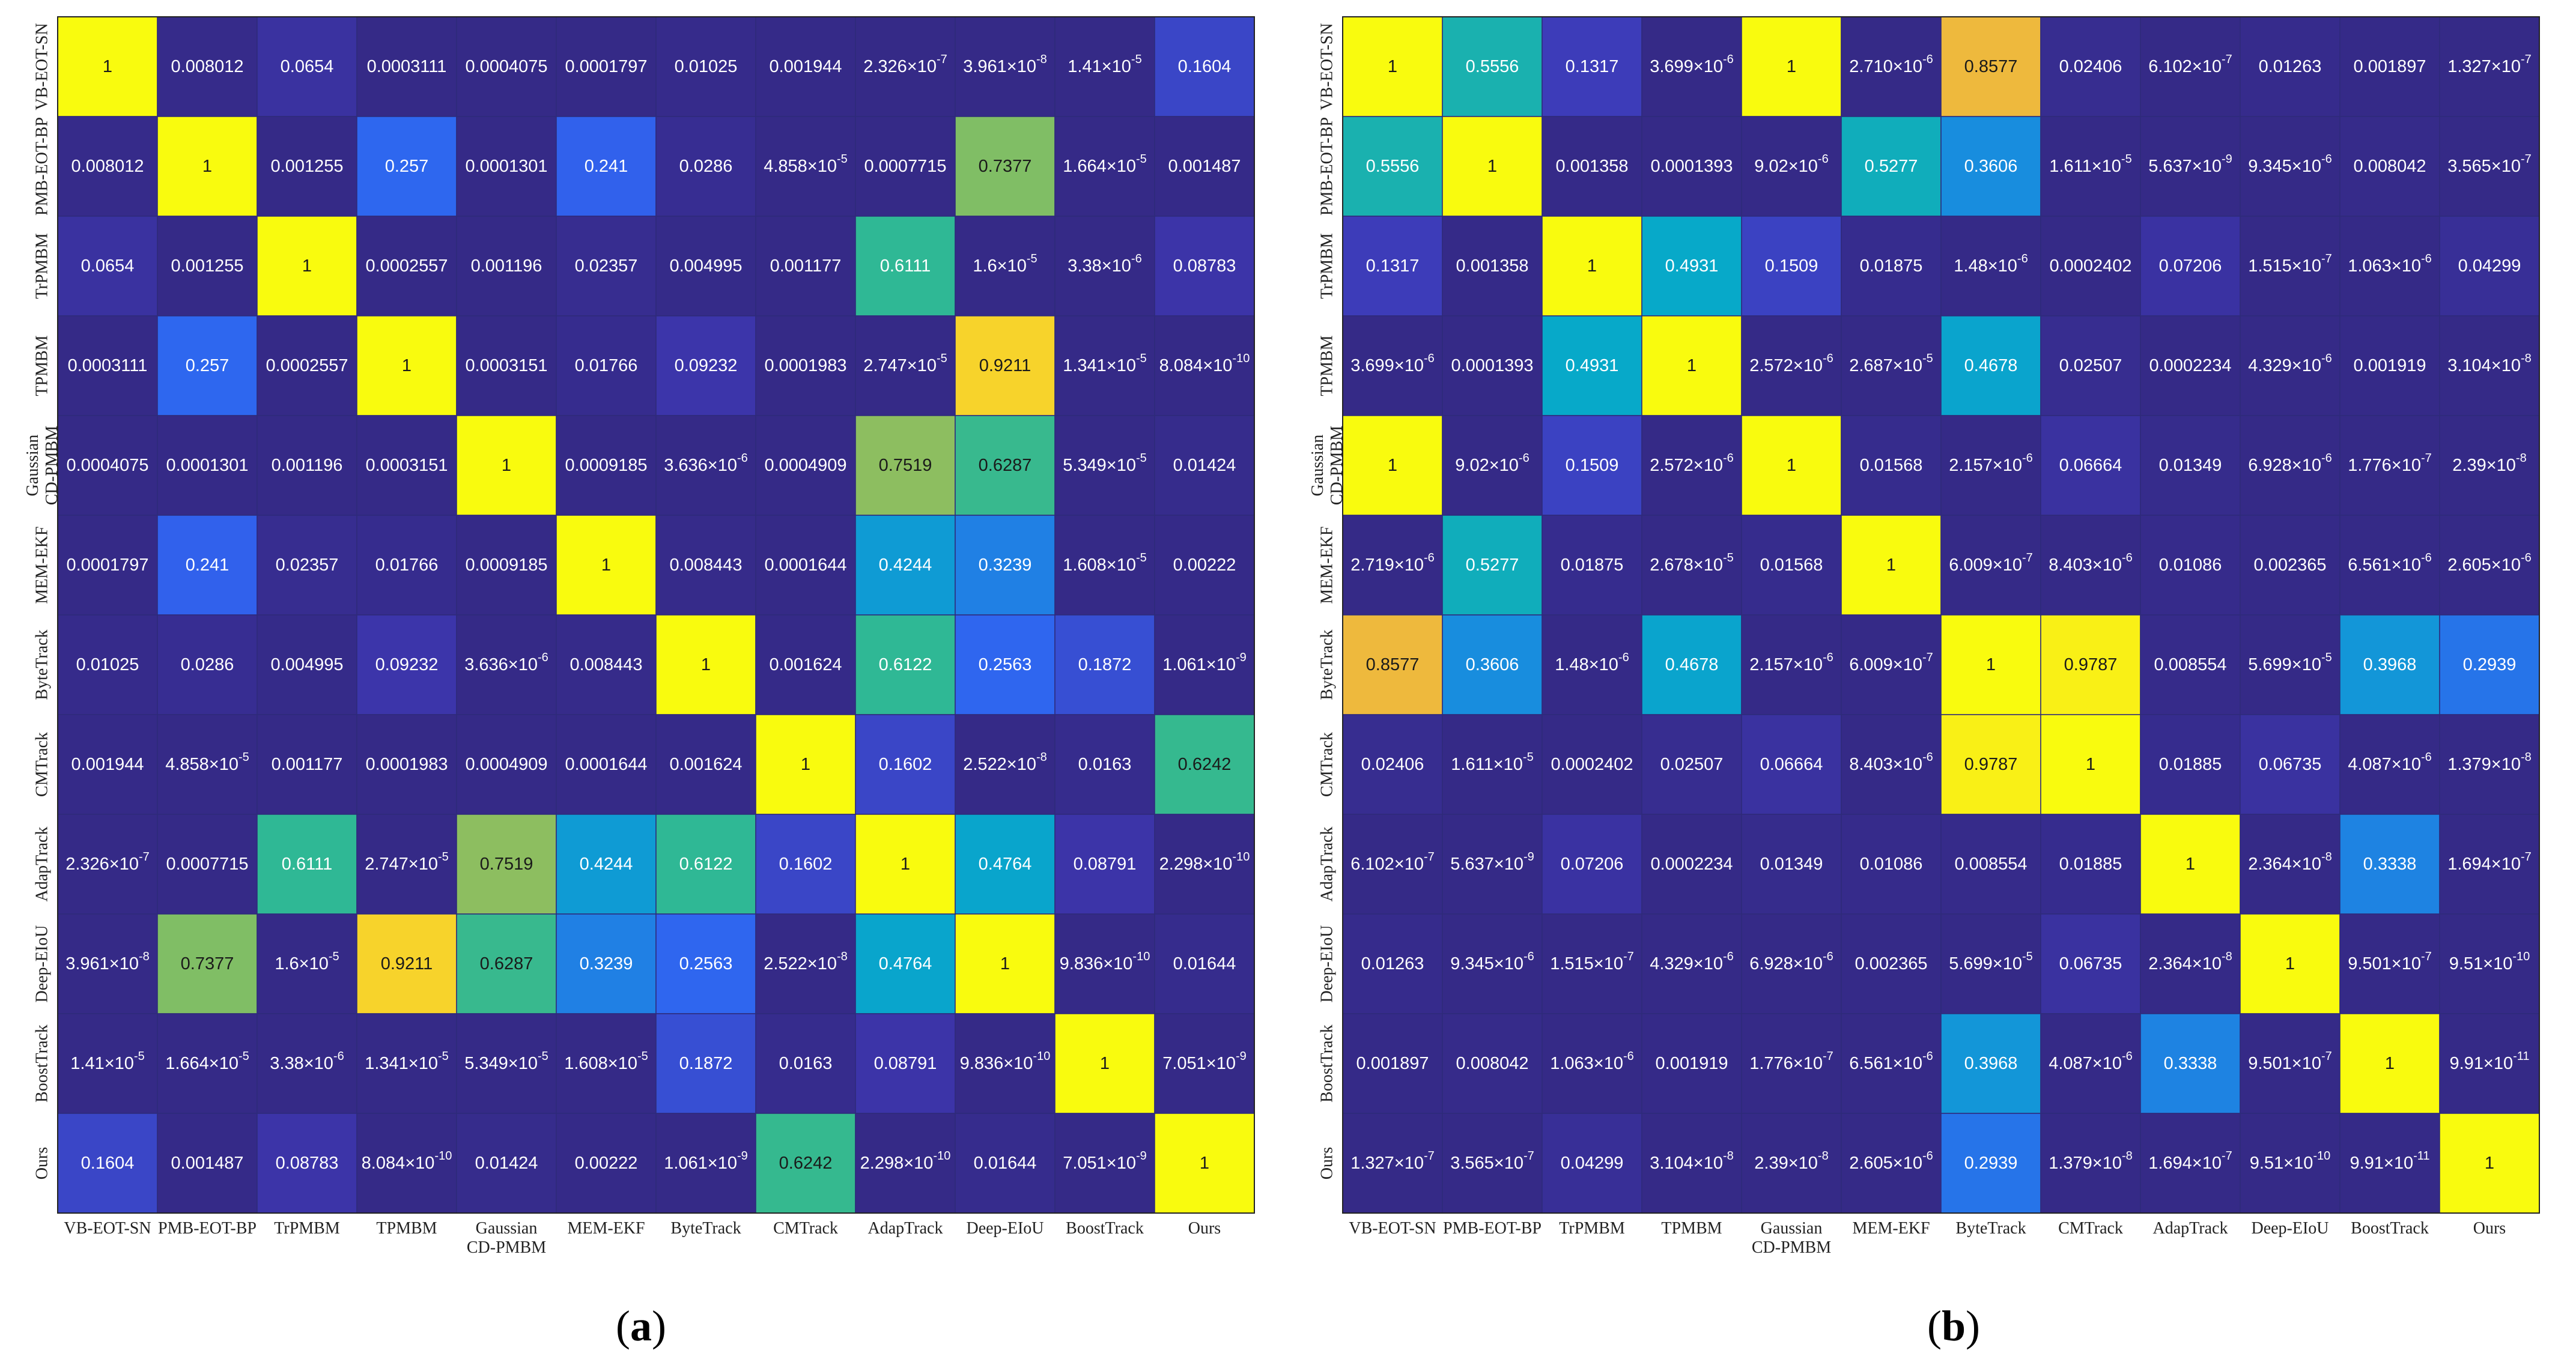 The image size is (2576, 1365). What do you see at coordinates (1327, 66) in the screenshot?
I see `row-tick-label: VB-EOT-SN` at bounding box center [1327, 66].